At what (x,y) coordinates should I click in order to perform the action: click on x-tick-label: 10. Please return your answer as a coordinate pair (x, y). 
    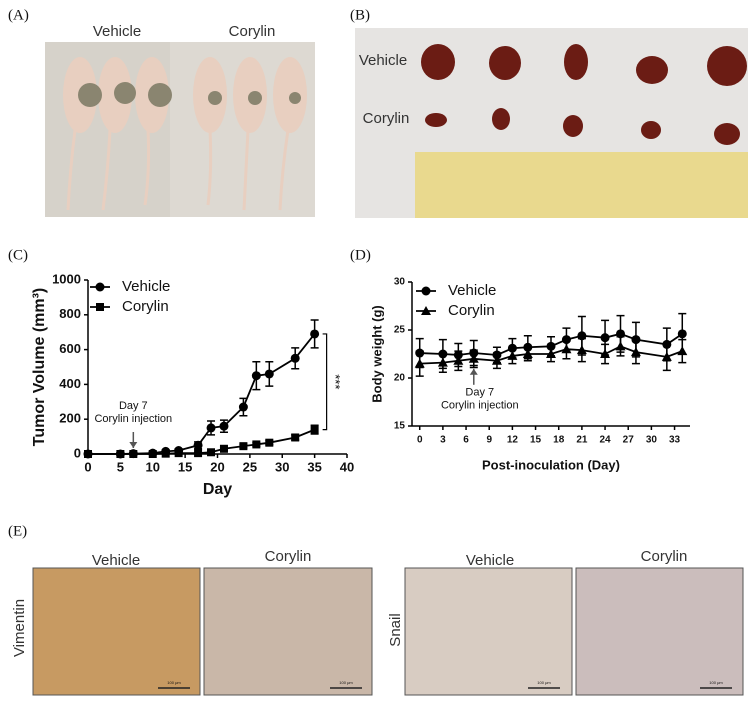
    Looking at the image, I should click on (153, 466).